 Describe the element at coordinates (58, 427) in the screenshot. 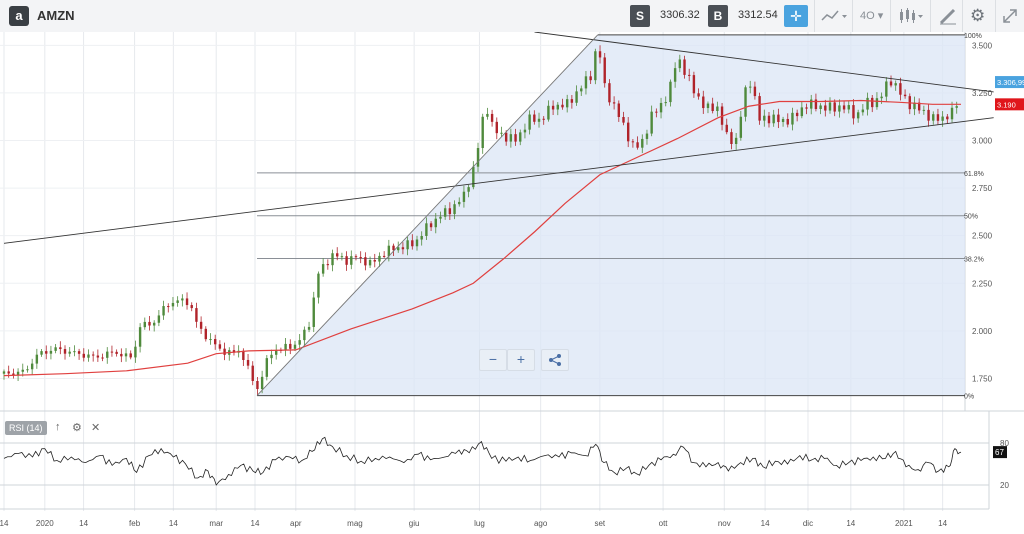

I see `up-arrow-icon: ↑` at that location.